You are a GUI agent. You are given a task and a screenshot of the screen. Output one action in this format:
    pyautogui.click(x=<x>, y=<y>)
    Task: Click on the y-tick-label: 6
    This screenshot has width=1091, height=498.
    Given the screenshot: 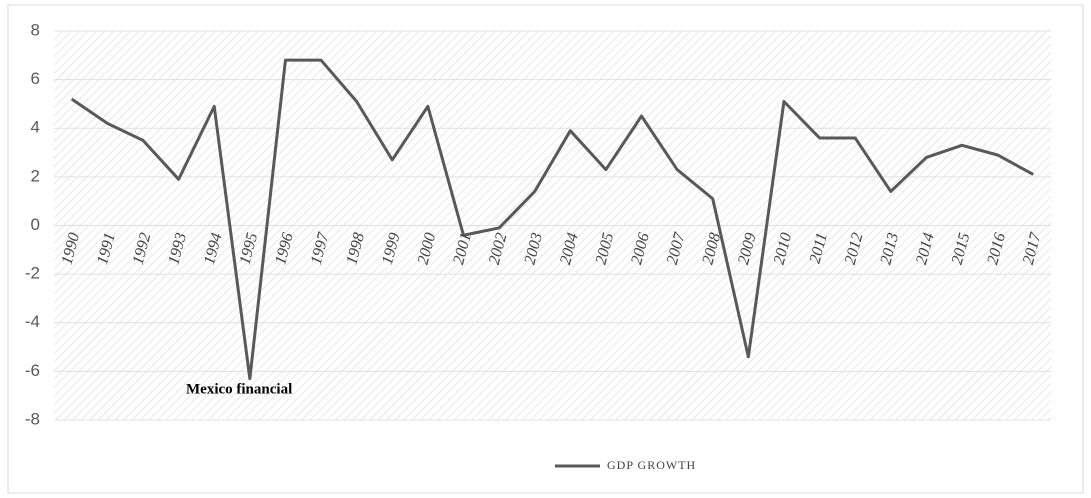 What is the action you would take?
    pyautogui.click(x=35, y=78)
    